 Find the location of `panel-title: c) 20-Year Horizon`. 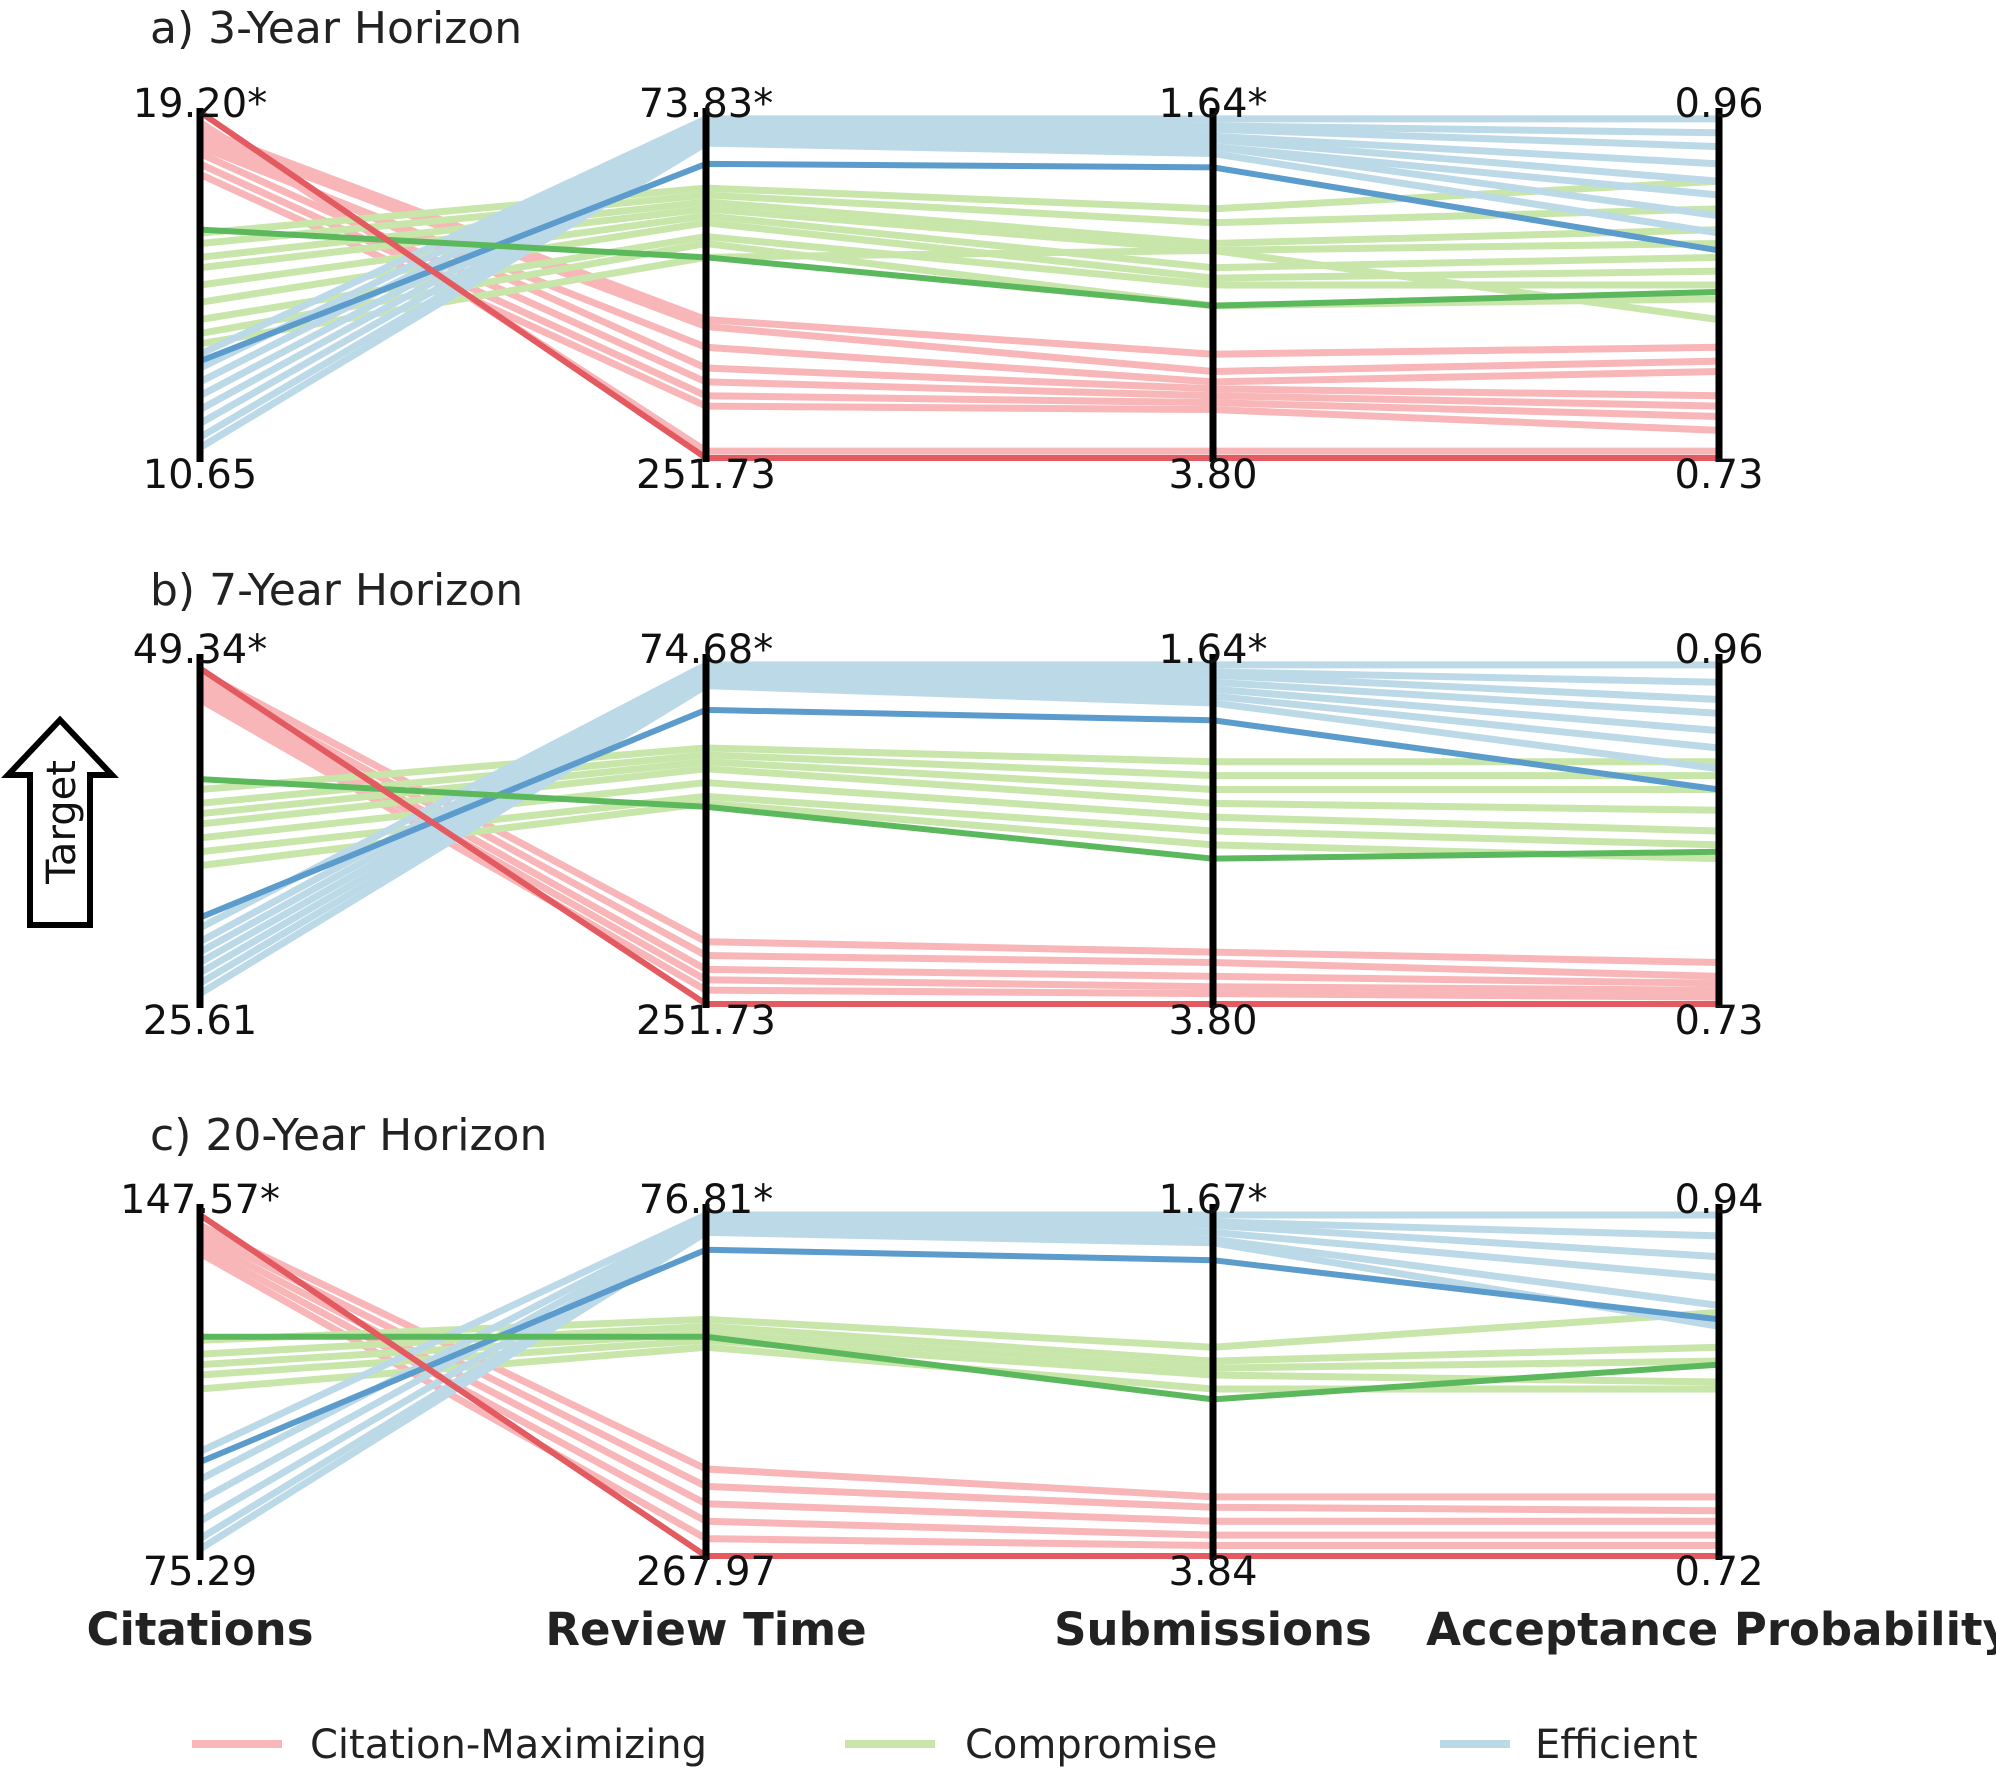

panel-title: c) 20-Year Horizon is located at coordinates (348, 1135).